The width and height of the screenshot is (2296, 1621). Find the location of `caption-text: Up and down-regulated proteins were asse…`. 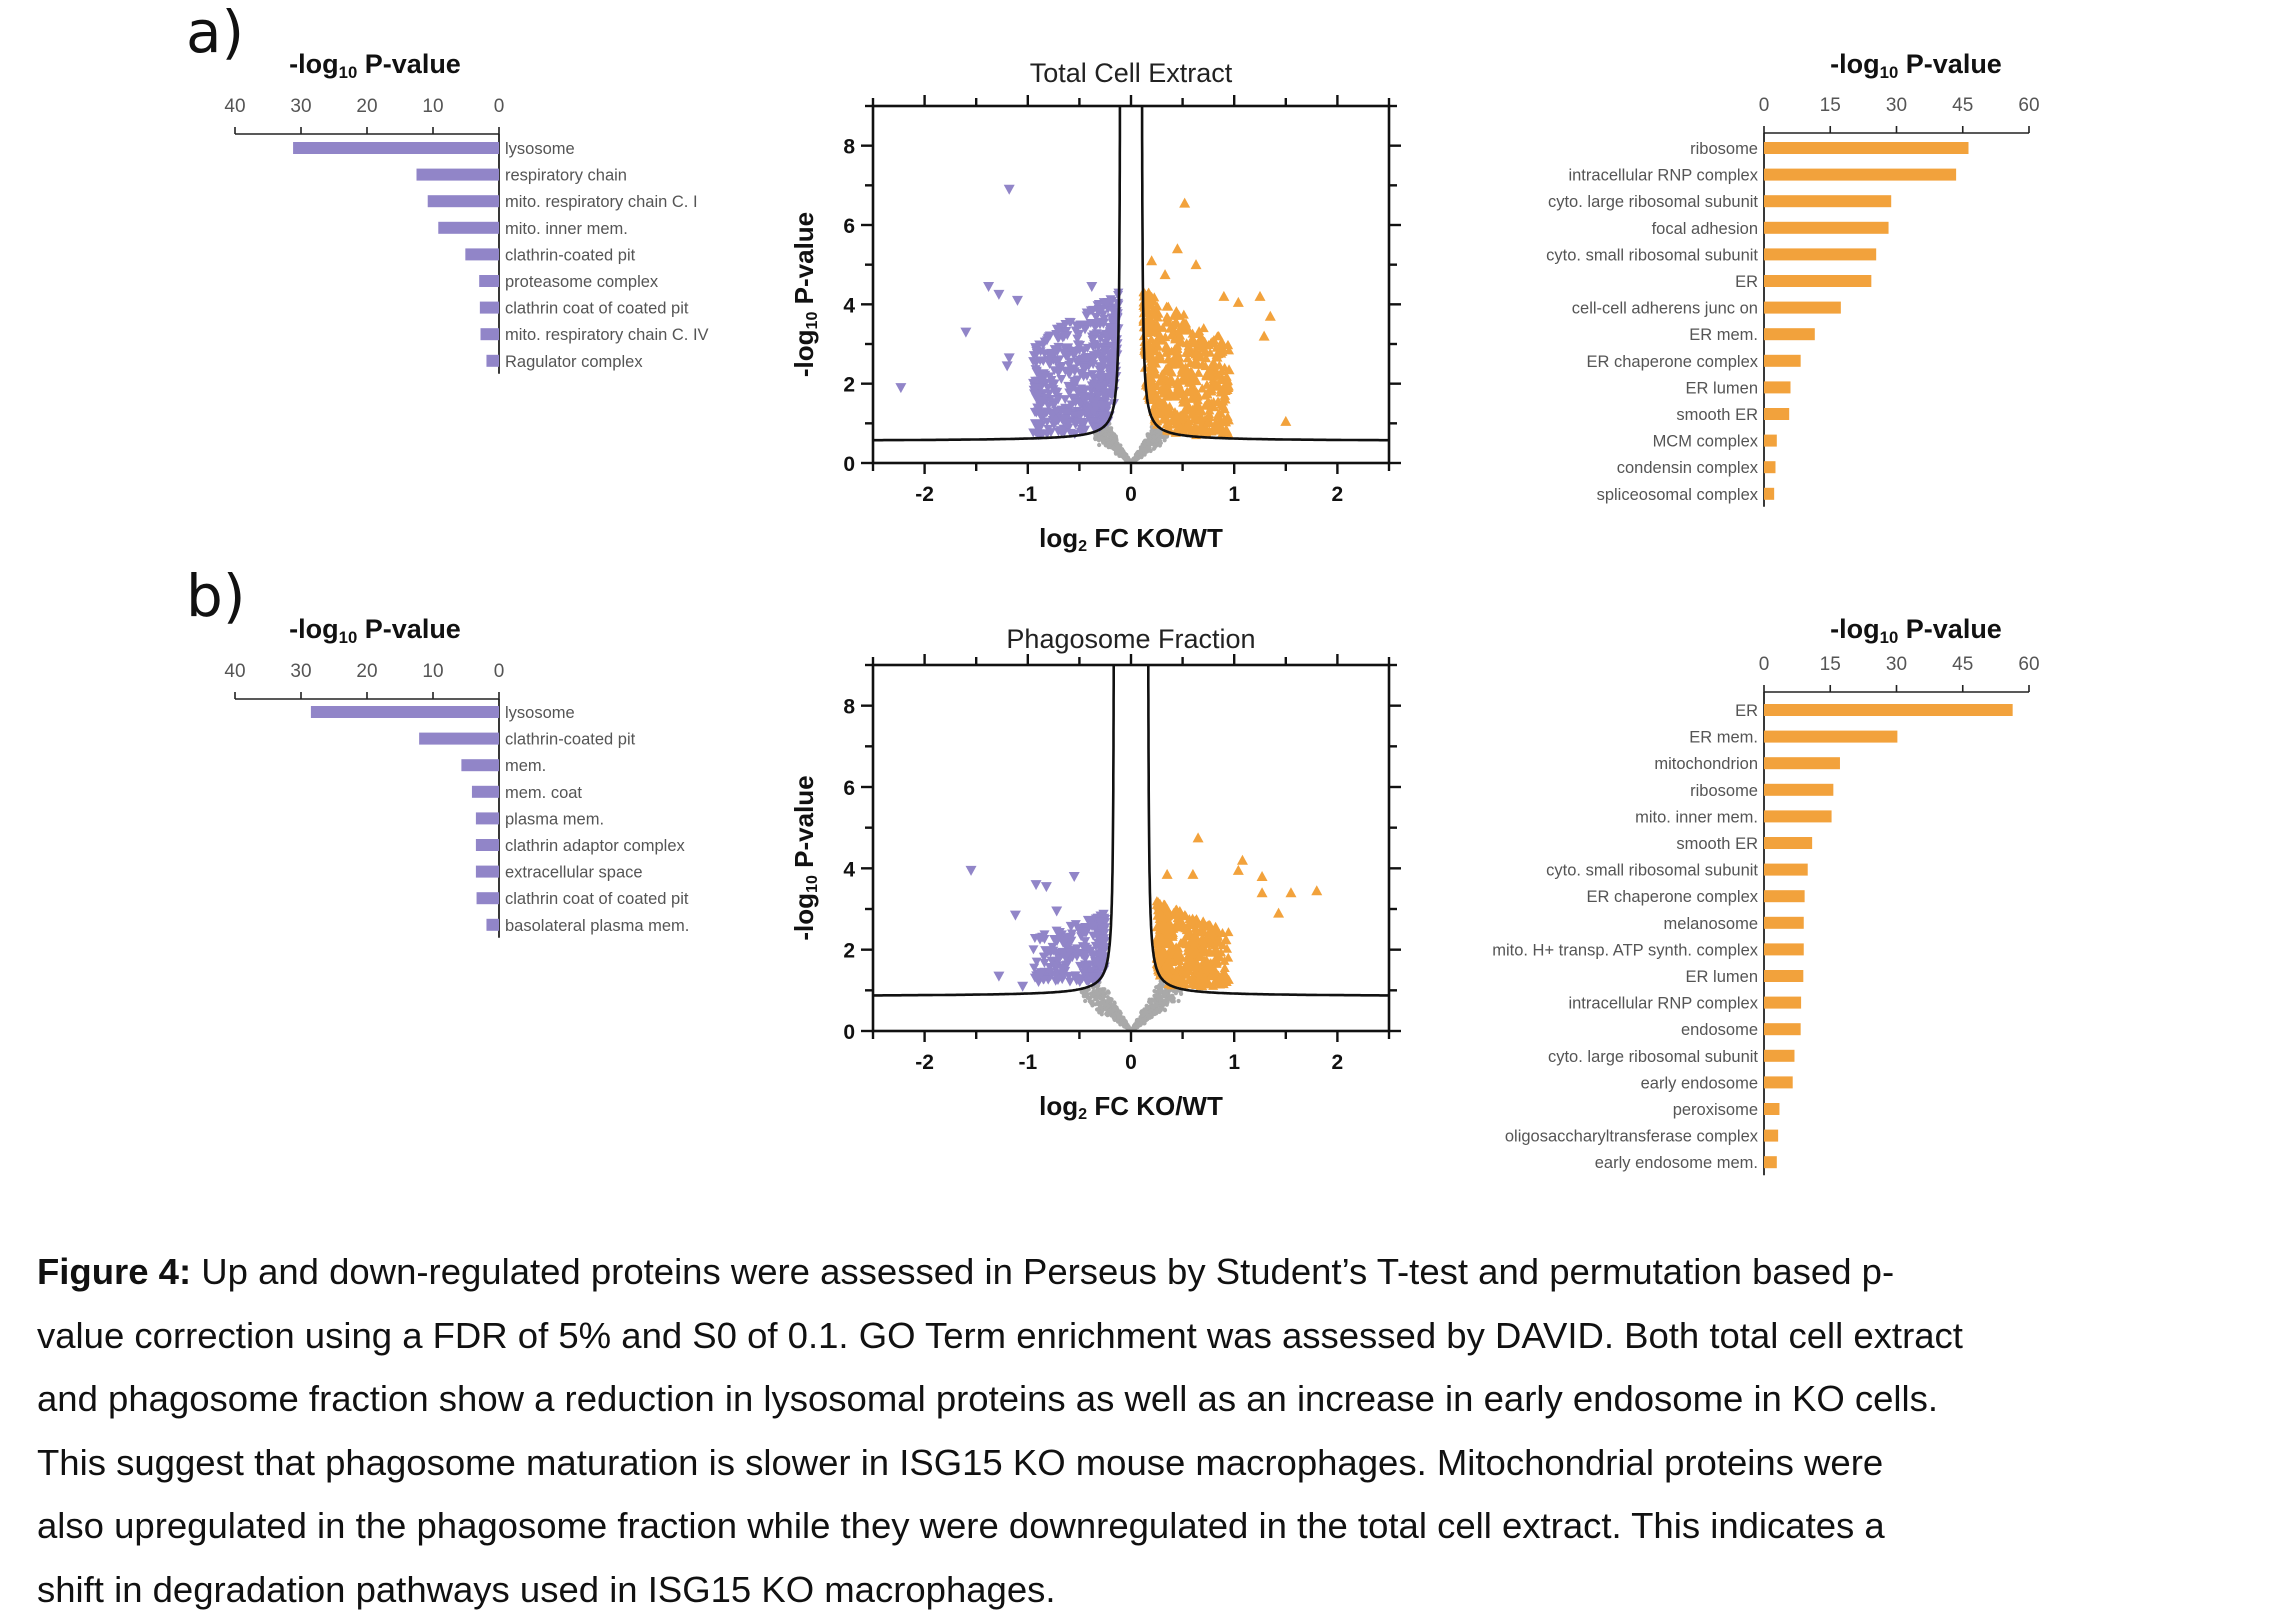

caption-text: Up and down-regulated proteins were asse… is located at coordinates (1042, 1271).